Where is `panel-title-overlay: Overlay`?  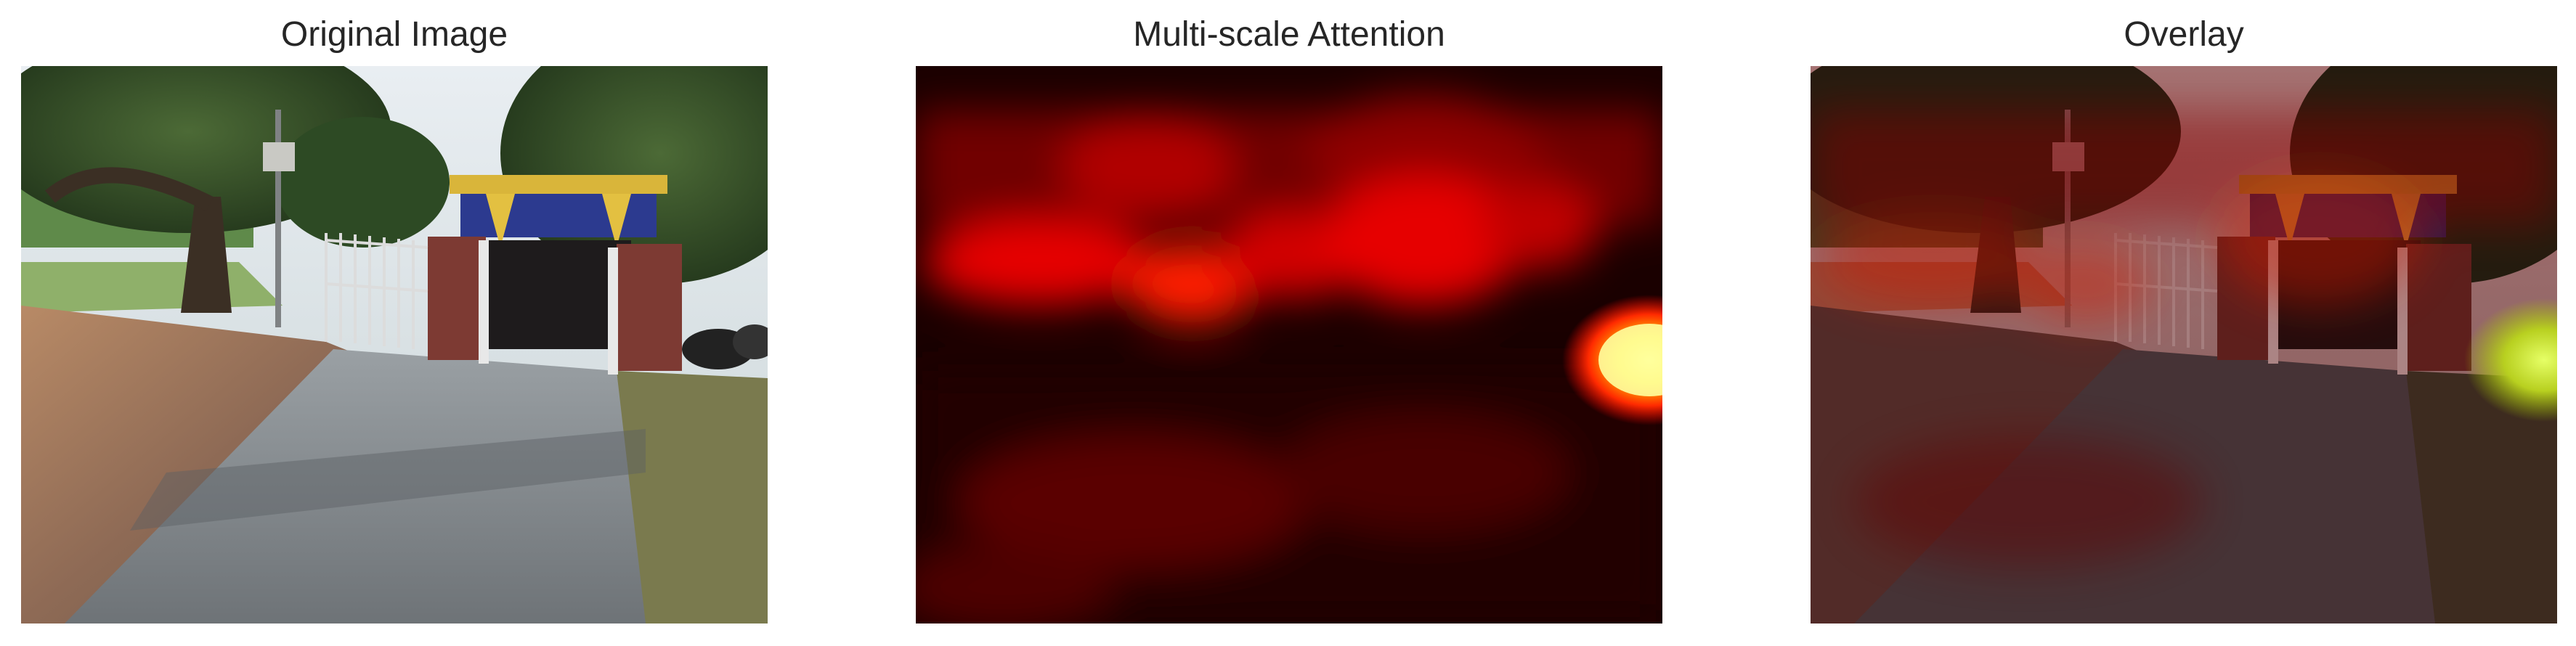
panel-title-overlay: Overlay is located at coordinates (2184, 34).